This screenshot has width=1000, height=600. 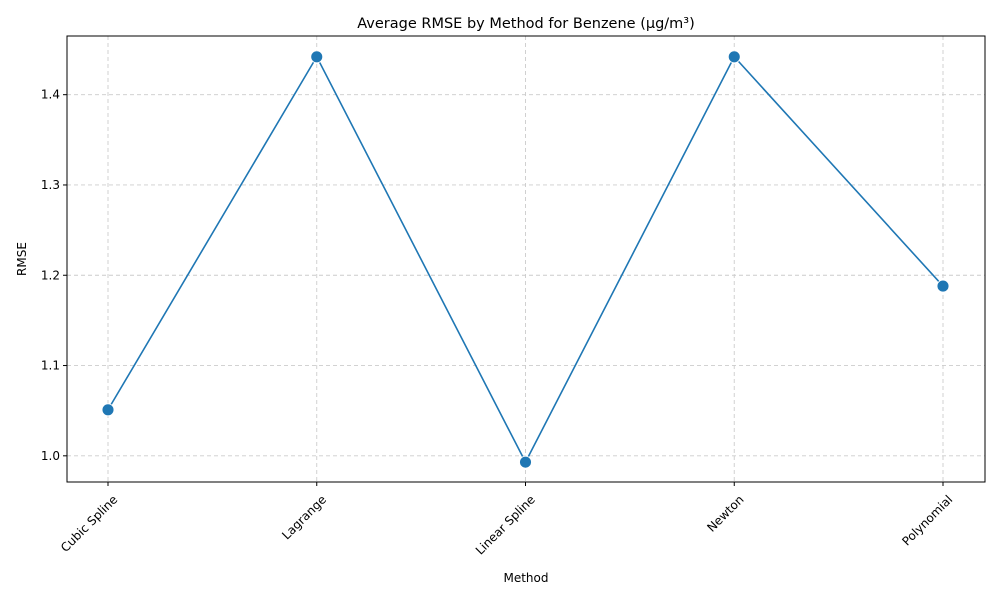 I want to click on y-tick-label: 1.3, so click(x=50, y=185).